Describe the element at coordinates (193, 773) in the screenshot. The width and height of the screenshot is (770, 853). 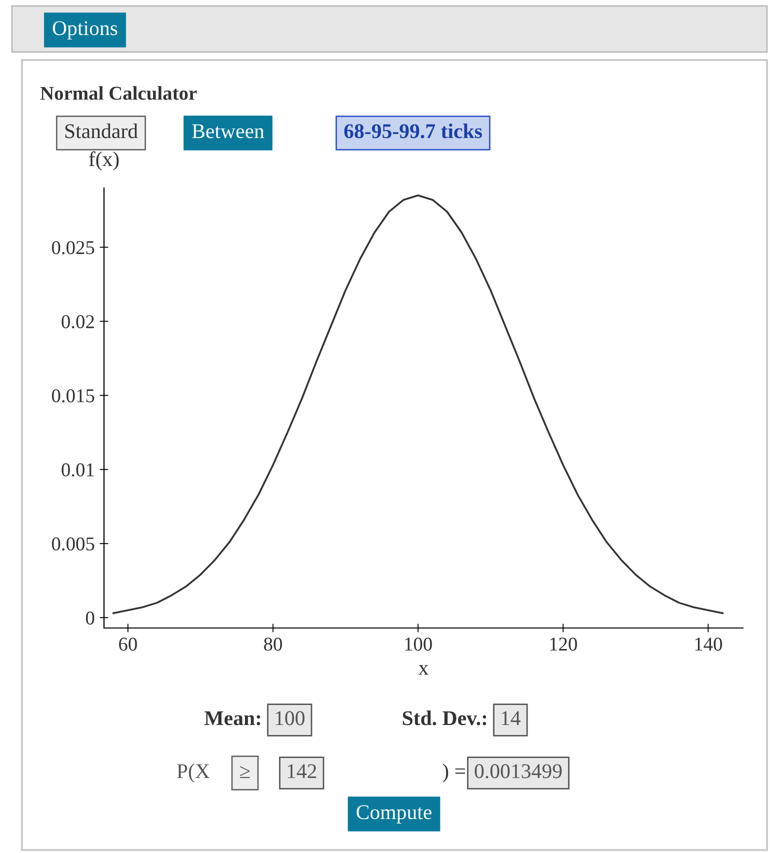
I see `text: P(X` at that location.